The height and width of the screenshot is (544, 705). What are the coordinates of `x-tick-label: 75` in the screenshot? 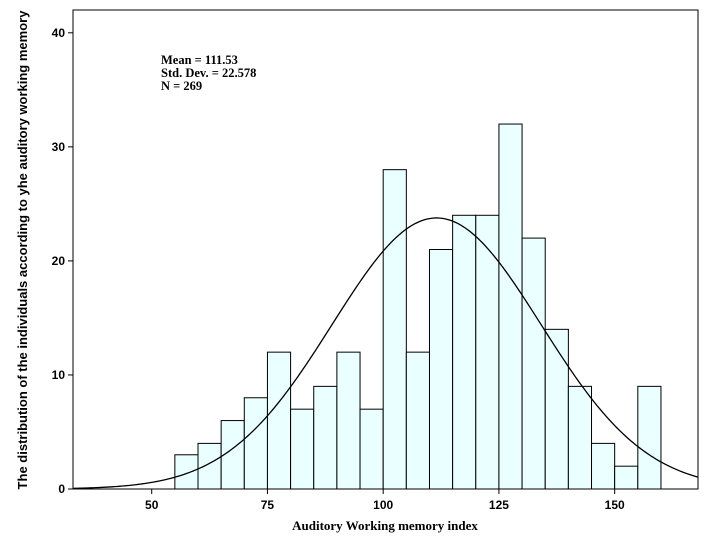 It's located at (268, 505).